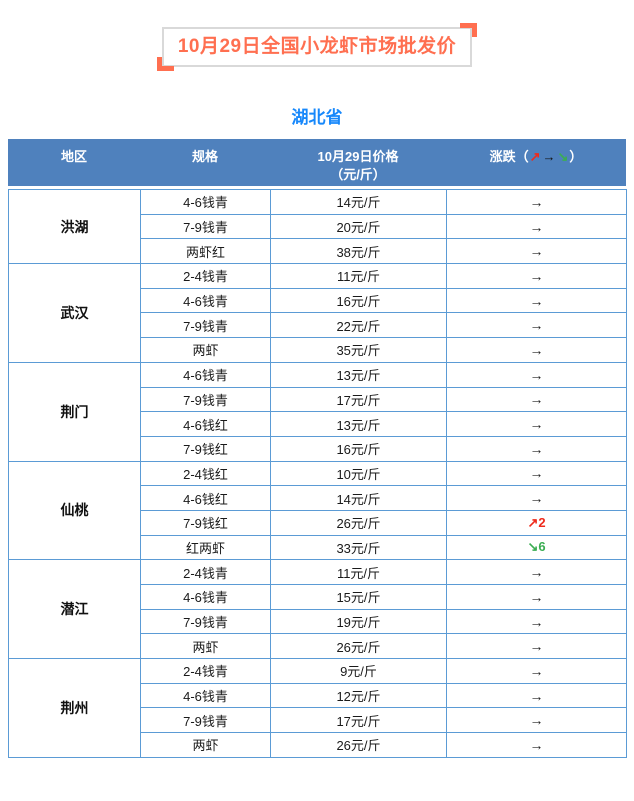 This screenshot has width=634, height=801. I want to click on price-cell: 38元/斤, so click(358, 251).